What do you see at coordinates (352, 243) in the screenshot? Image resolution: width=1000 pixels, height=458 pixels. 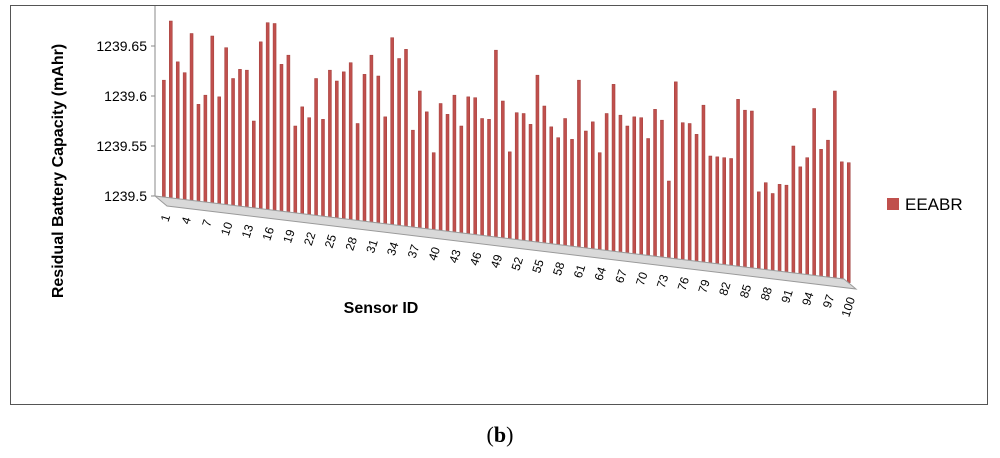 I see `x-tick-label: 28` at bounding box center [352, 243].